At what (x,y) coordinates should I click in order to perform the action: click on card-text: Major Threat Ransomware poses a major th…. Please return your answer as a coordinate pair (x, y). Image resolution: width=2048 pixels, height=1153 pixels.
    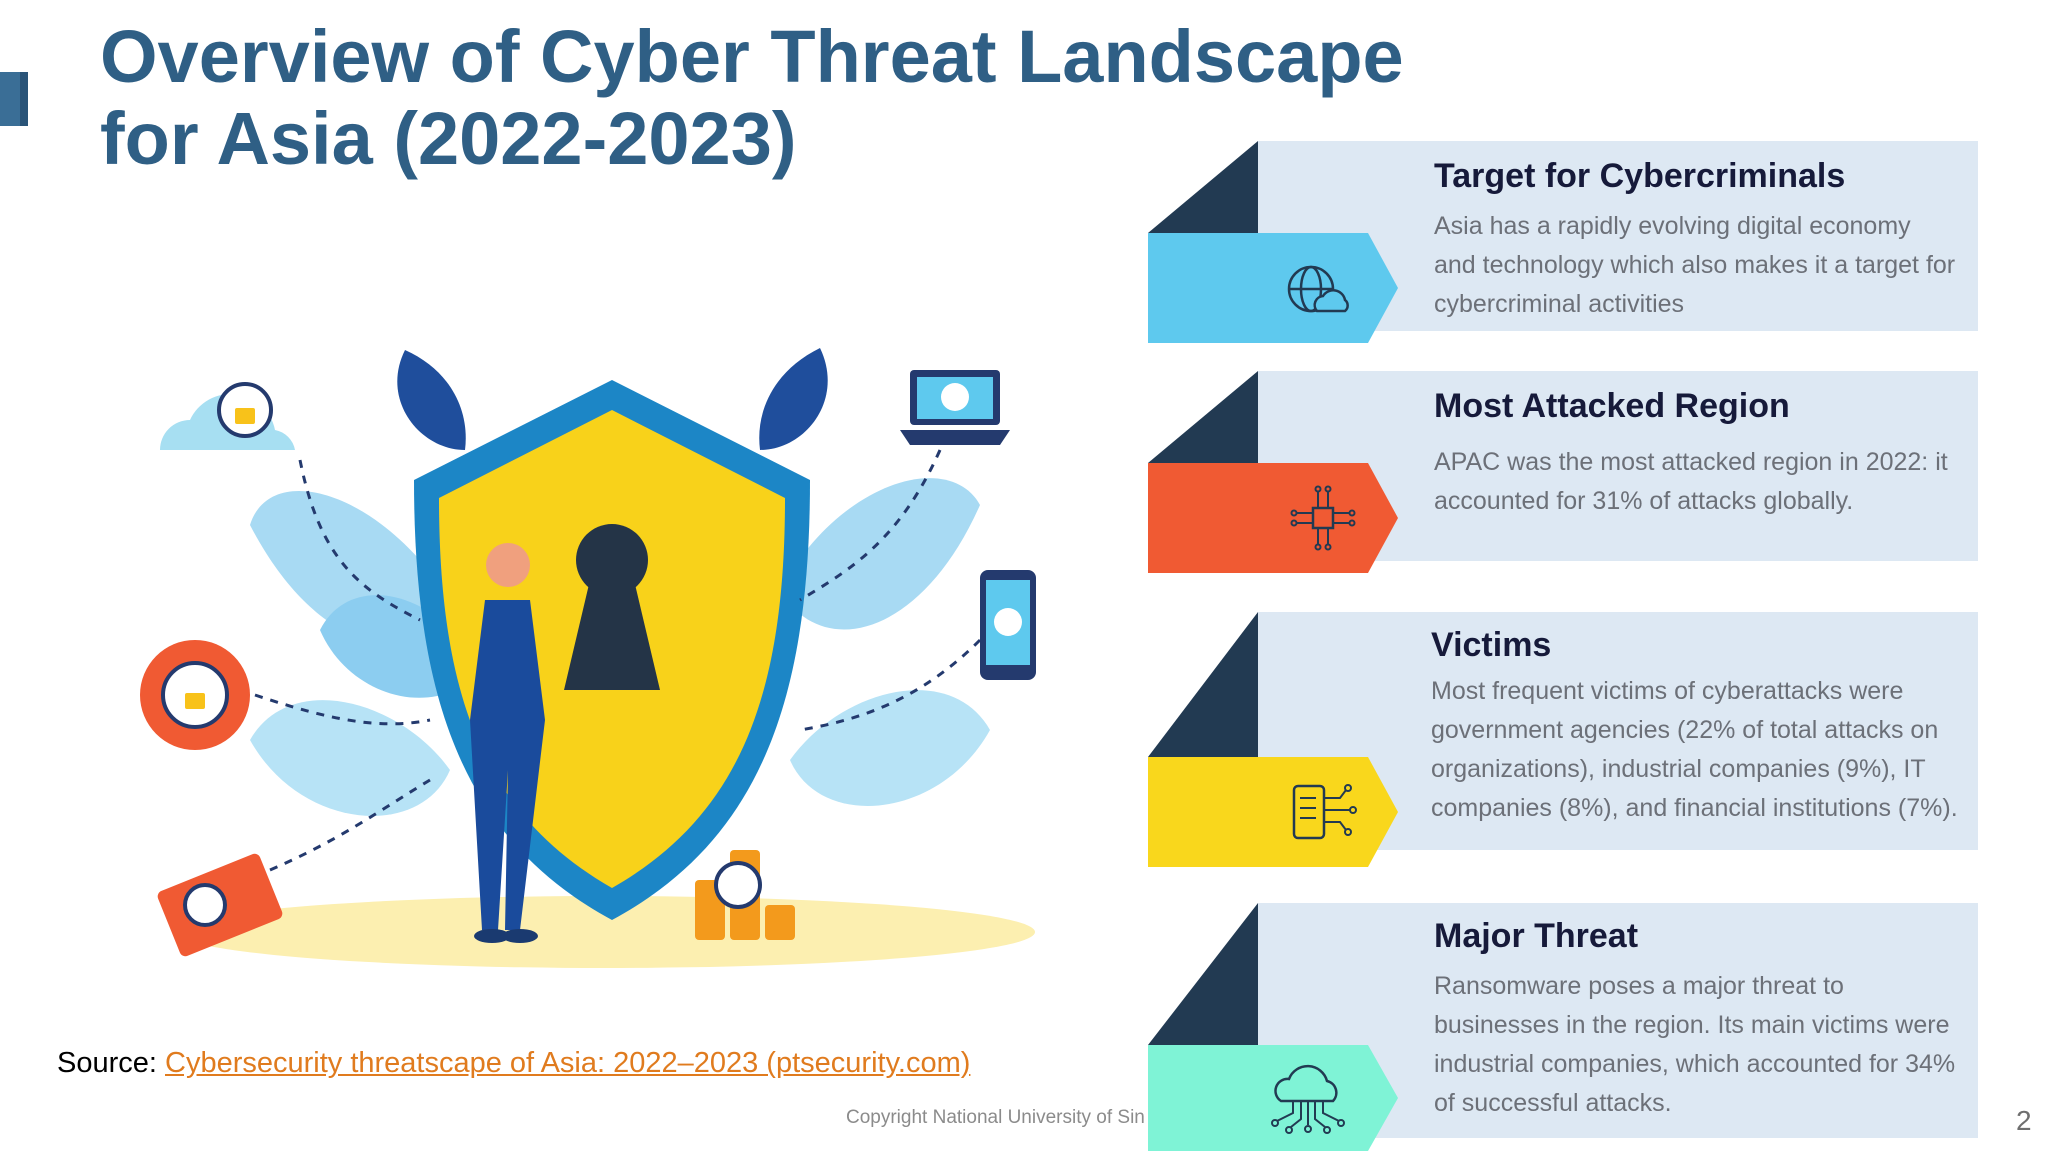
    Looking at the image, I should click on (1696, 1019).